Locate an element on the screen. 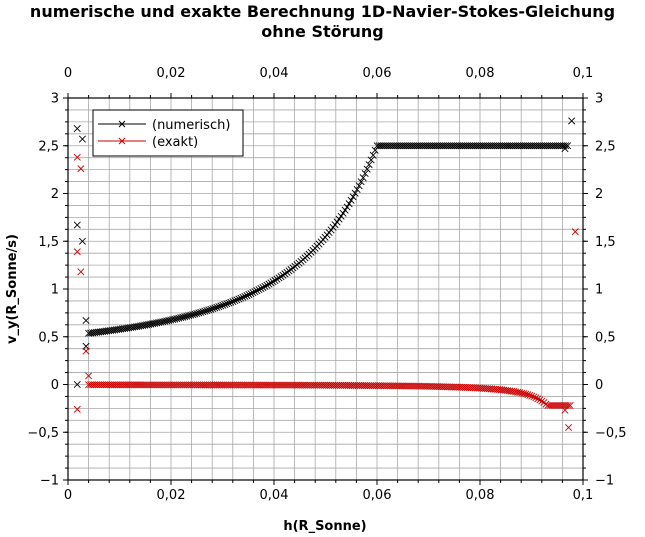 This screenshot has width=645, height=537. x-tick-label-top: 0,04 is located at coordinates (274, 73).